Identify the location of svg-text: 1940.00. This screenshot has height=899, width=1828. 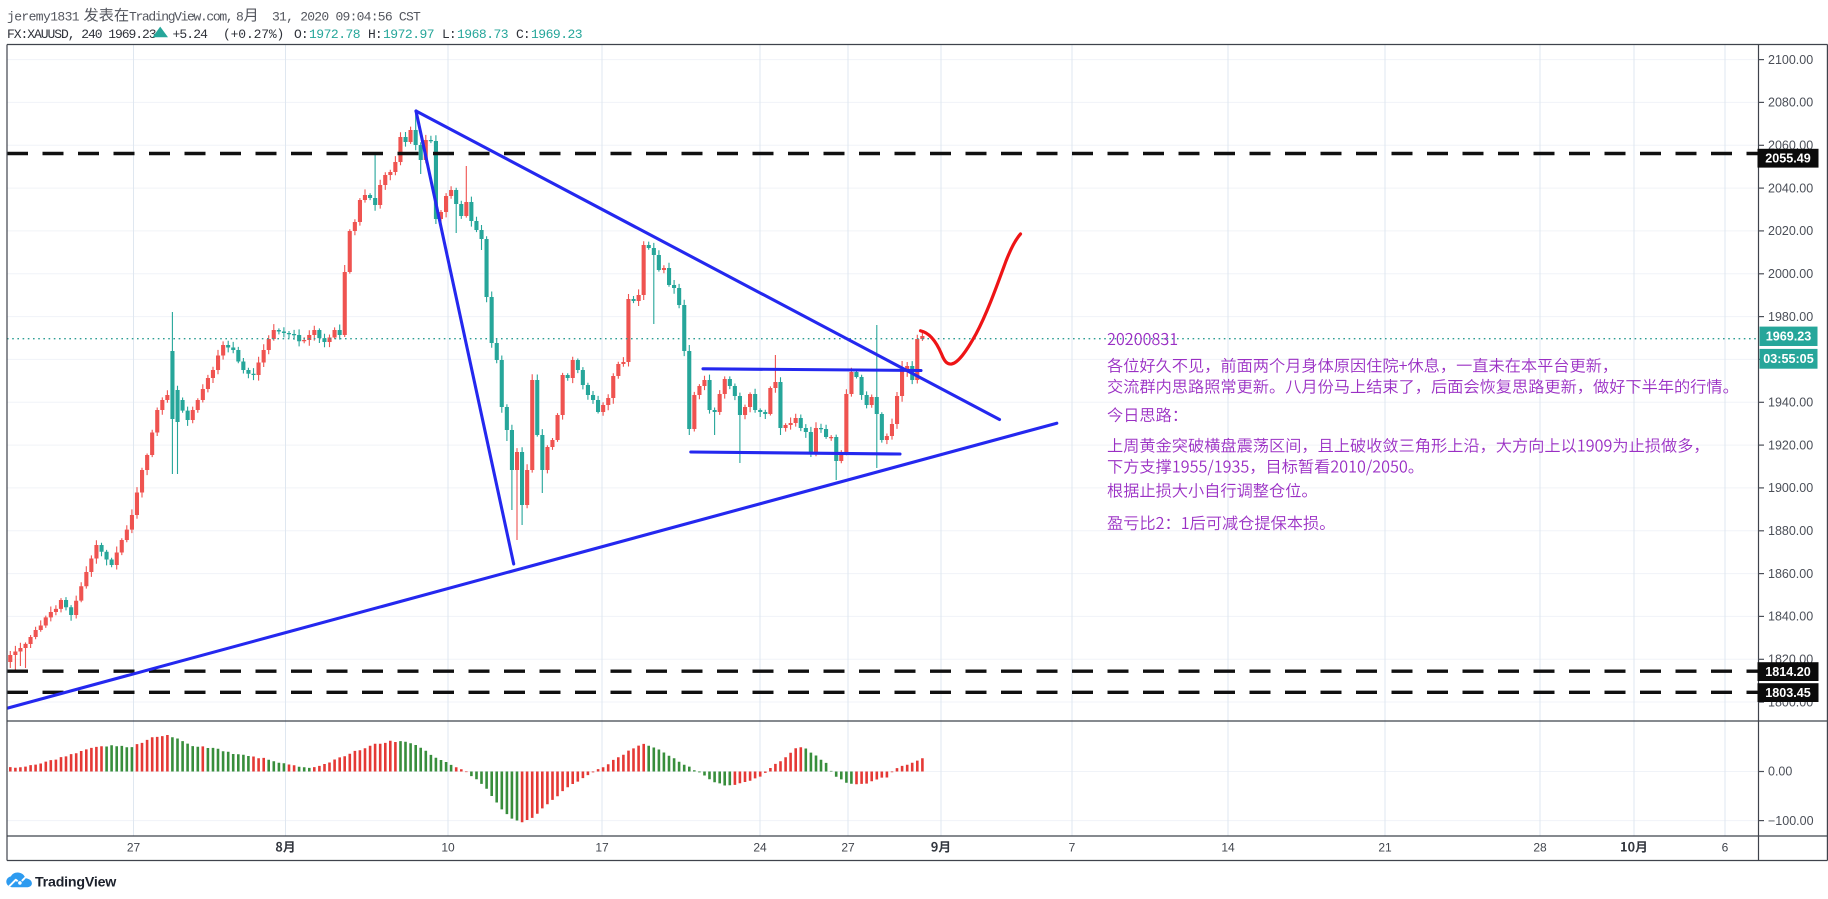
(1790, 403).